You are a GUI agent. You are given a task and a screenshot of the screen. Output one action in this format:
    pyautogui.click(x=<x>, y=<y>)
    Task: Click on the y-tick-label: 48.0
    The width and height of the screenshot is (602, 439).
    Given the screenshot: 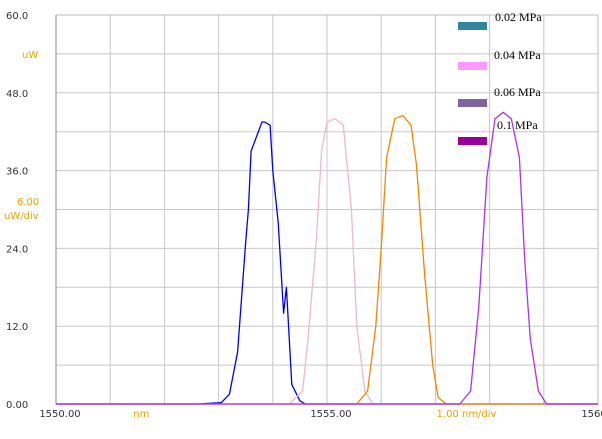 What is the action you would take?
    pyautogui.click(x=17, y=94)
    